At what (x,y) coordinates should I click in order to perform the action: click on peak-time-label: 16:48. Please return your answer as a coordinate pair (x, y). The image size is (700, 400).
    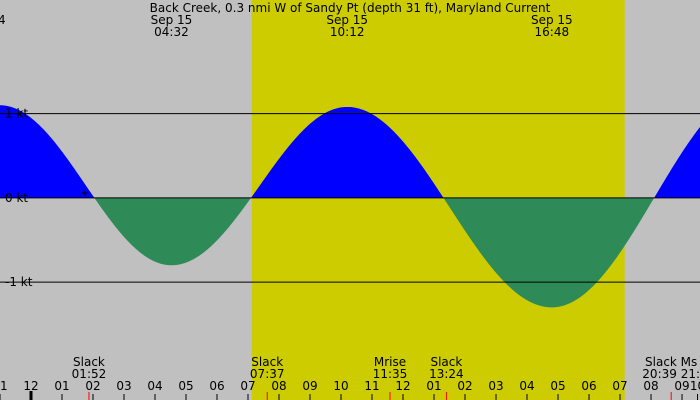
    Looking at the image, I should click on (552, 32).